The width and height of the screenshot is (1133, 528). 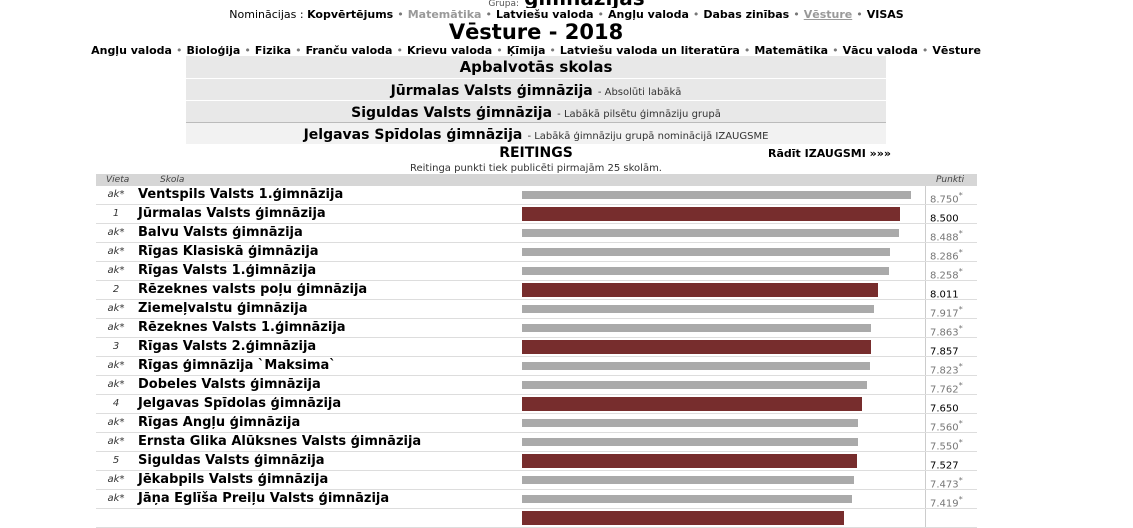 I want to click on points-cell: 7.650, so click(x=951, y=405).